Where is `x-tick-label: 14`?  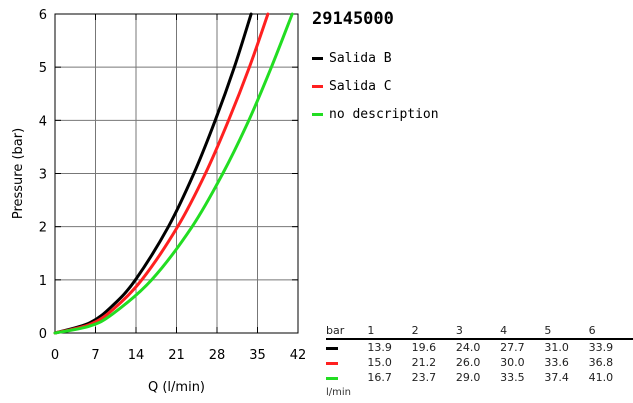 x-tick-label: 14 is located at coordinates (136, 355).